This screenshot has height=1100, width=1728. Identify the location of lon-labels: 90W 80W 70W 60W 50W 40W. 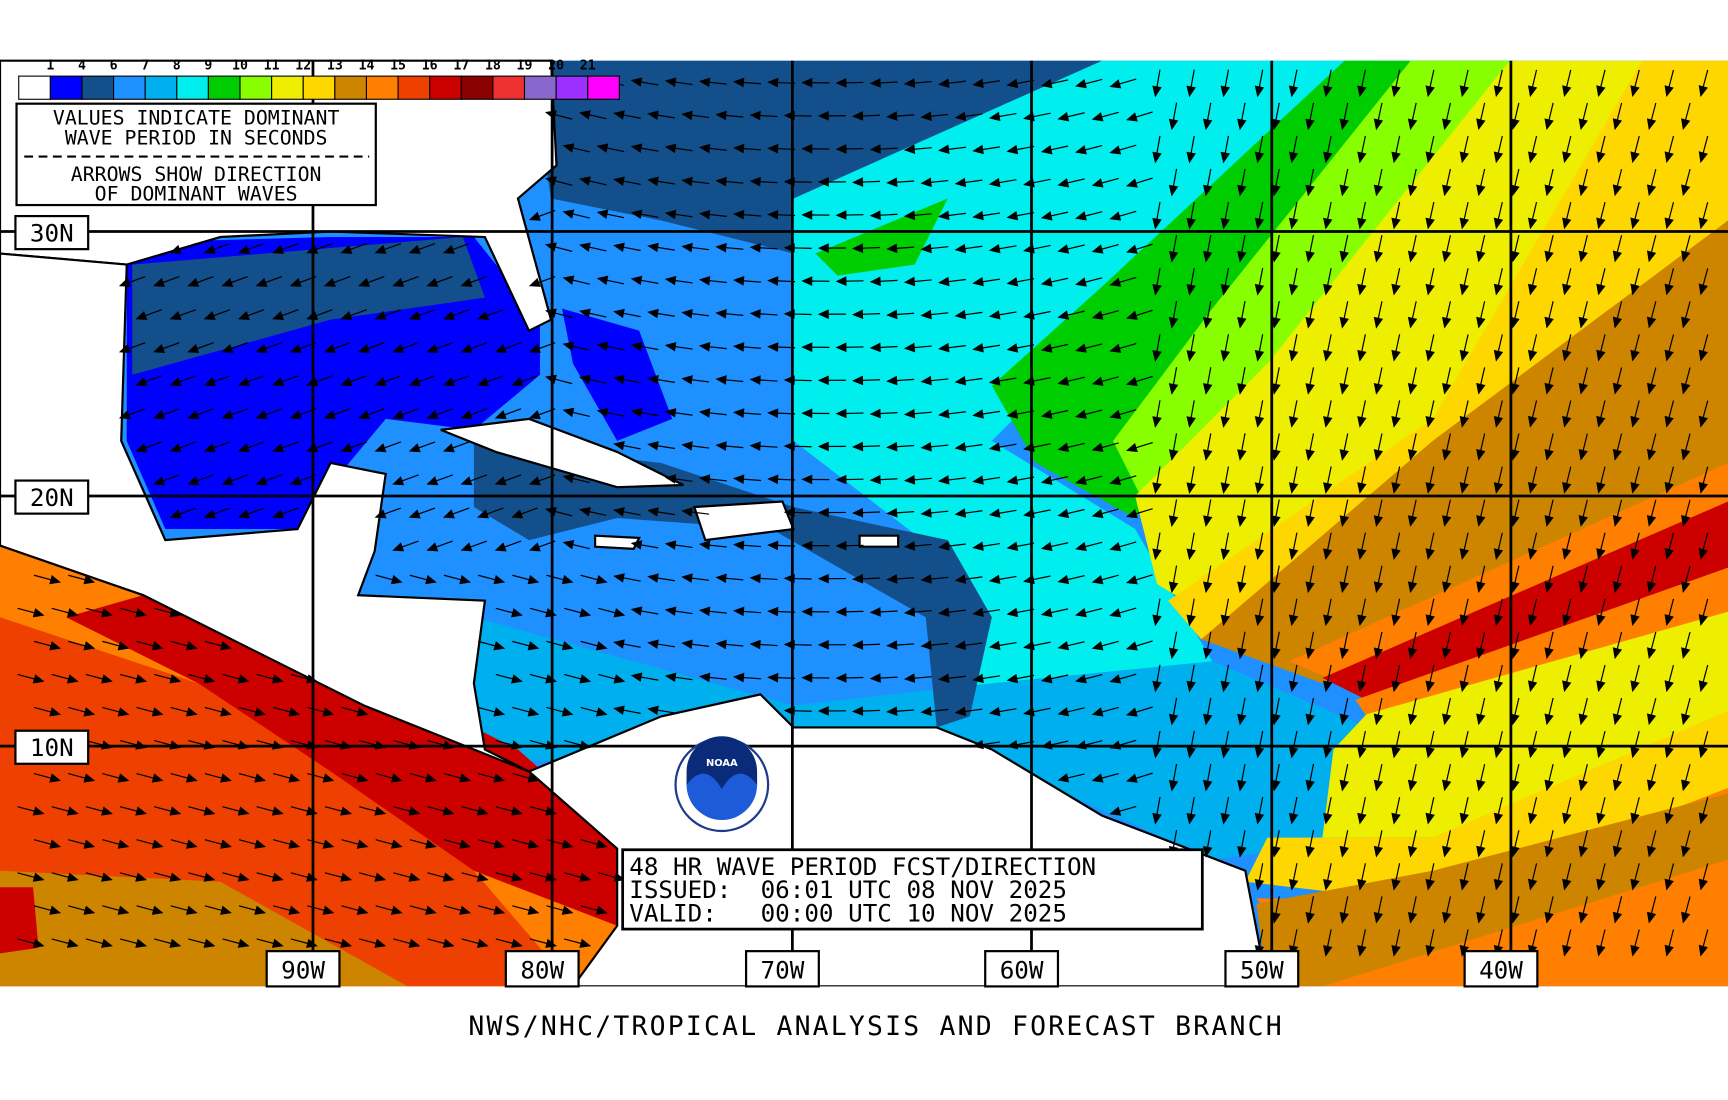
(902, 969).